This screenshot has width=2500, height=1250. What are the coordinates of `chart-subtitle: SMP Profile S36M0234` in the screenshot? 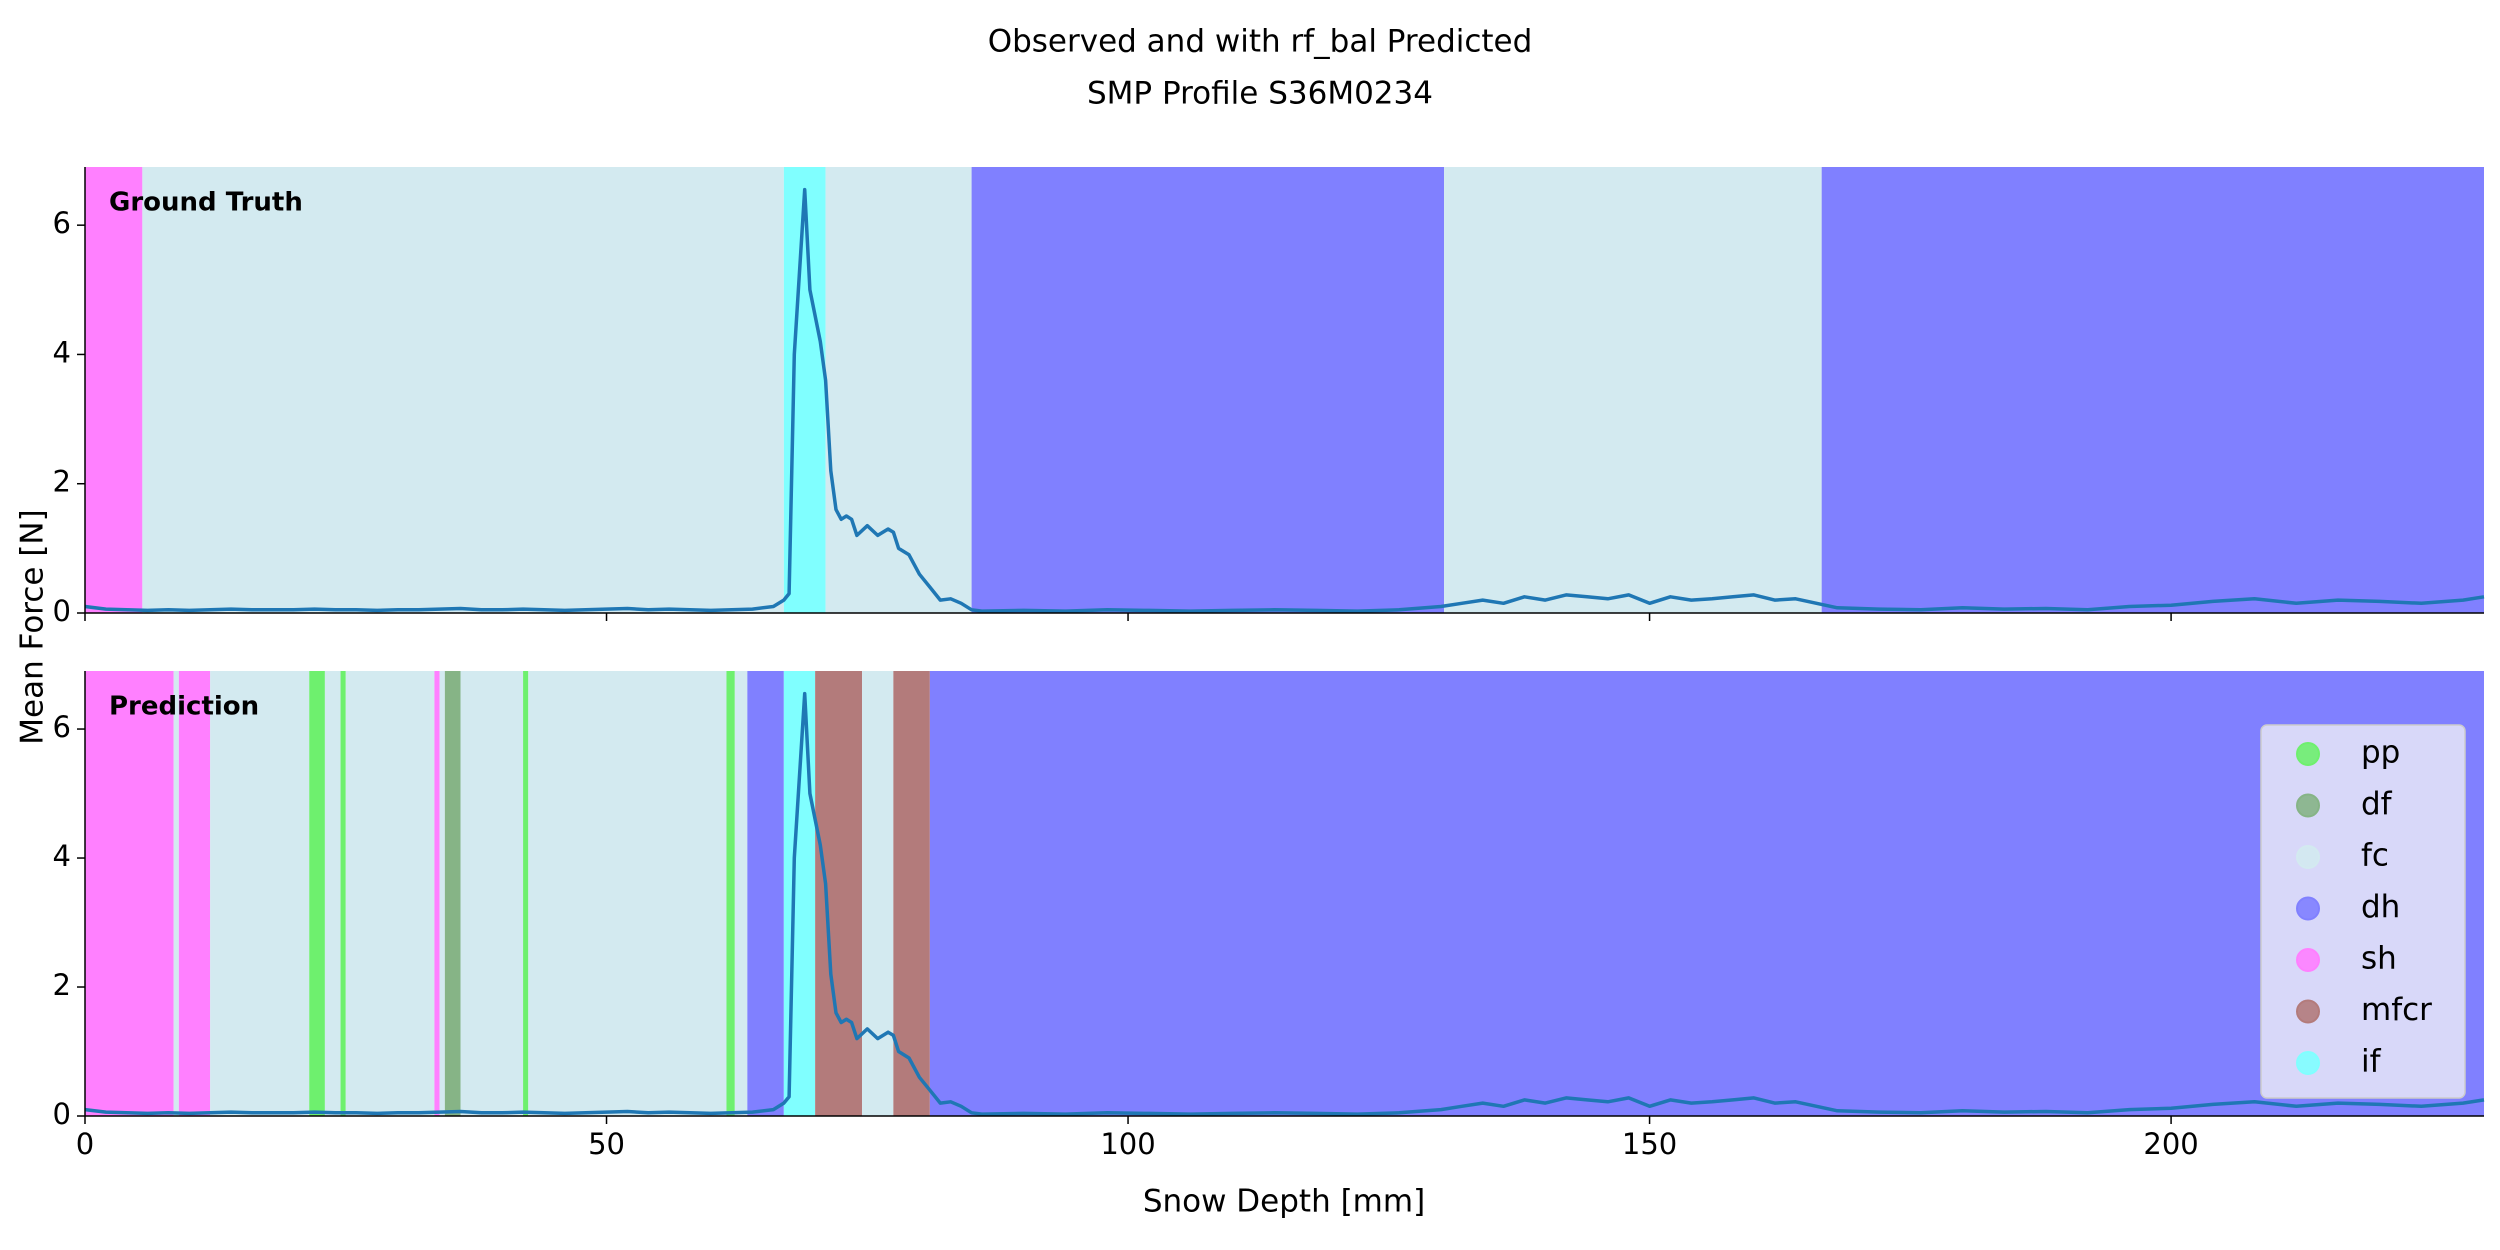 It's located at (1260, 94).